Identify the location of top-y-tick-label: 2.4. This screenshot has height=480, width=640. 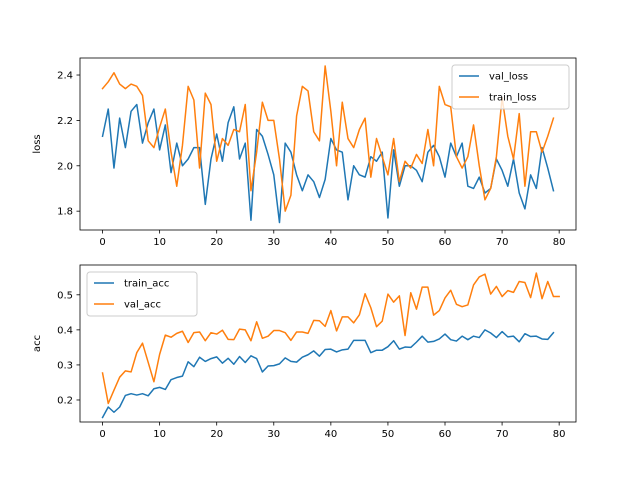
(65, 76).